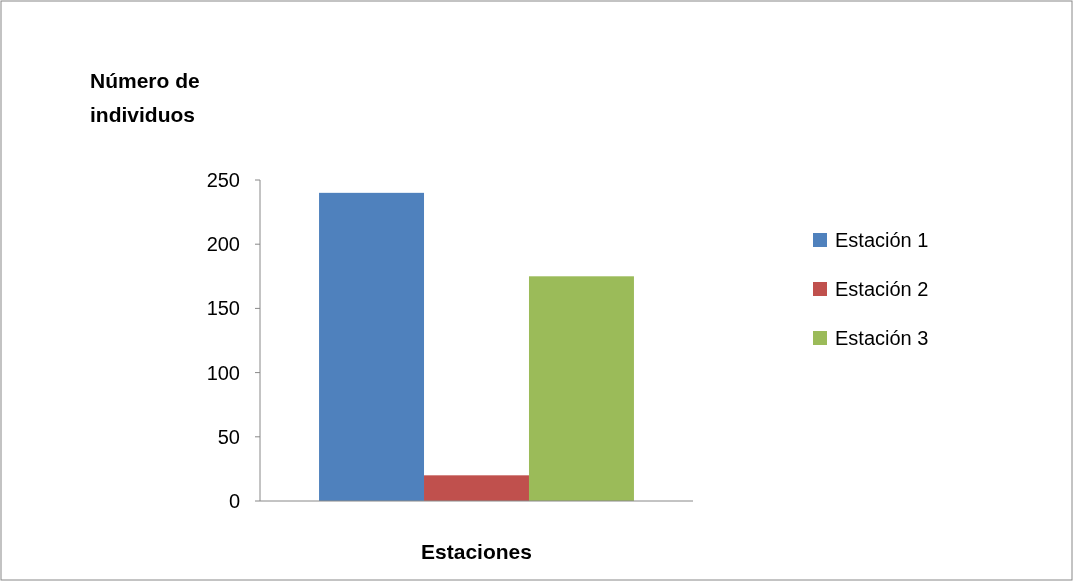  What do you see at coordinates (476, 551) in the screenshot?
I see `x-axis-title: Estaciones` at bounding box center [476, 551].